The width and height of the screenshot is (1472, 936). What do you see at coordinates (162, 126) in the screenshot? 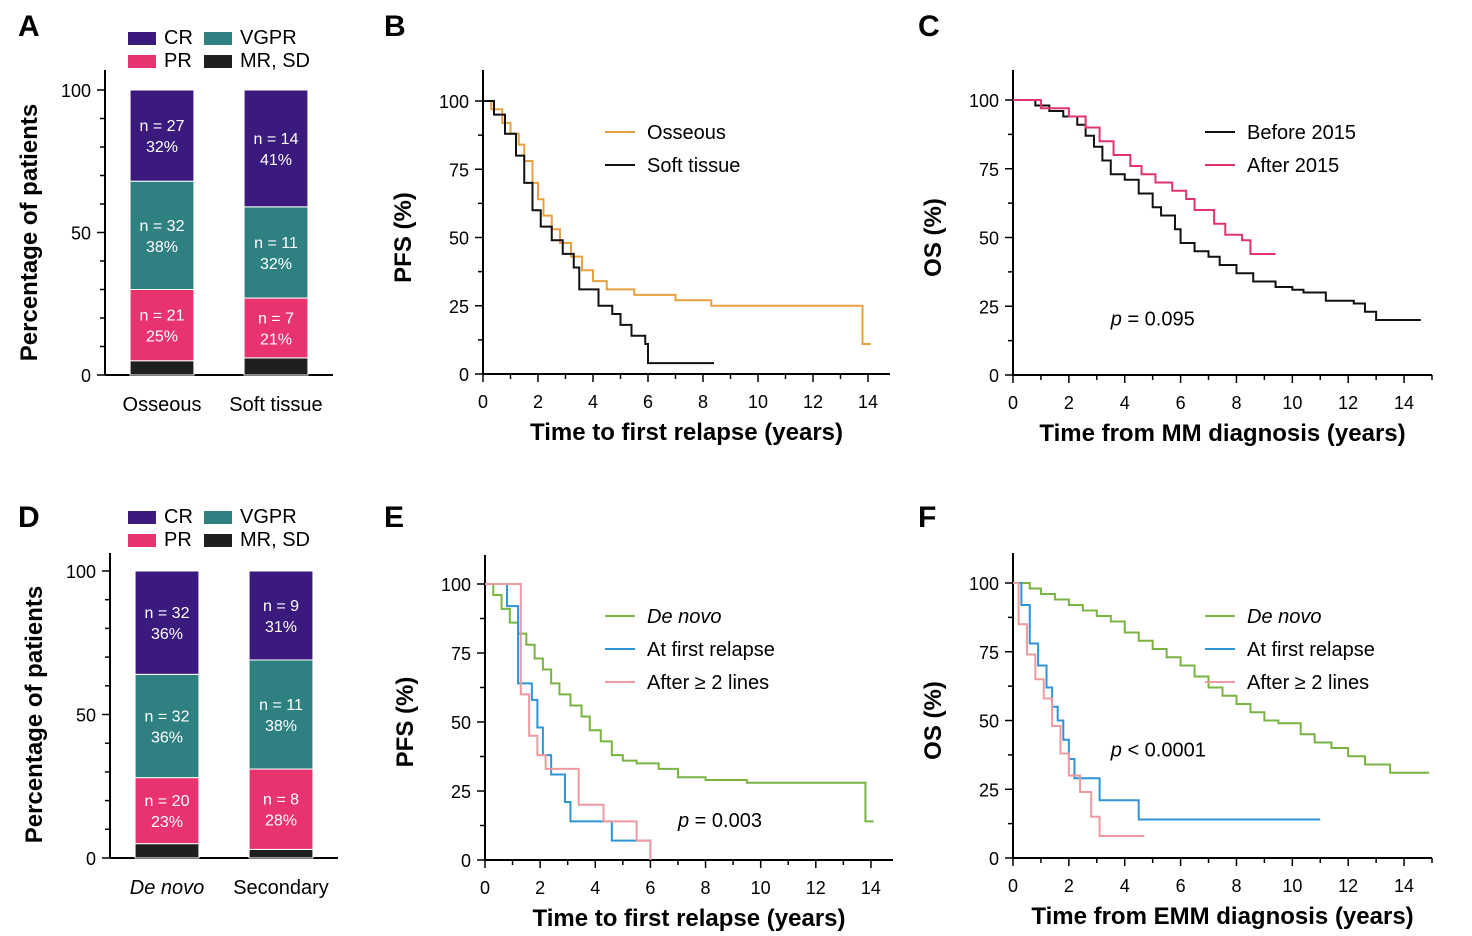
I see `bar-data-label: n = 27` at bounding box center [162, 126].